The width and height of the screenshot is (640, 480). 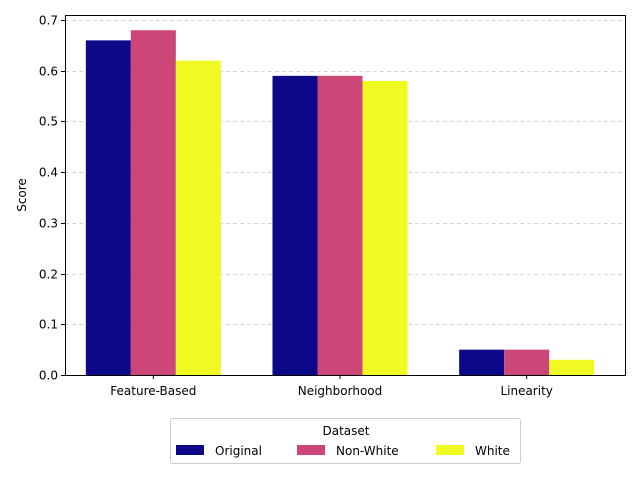 What do you see at coordinates (295, 225) in the screenshot?
I see `bar-original-neighborhood` at bounding box center [295, 225].